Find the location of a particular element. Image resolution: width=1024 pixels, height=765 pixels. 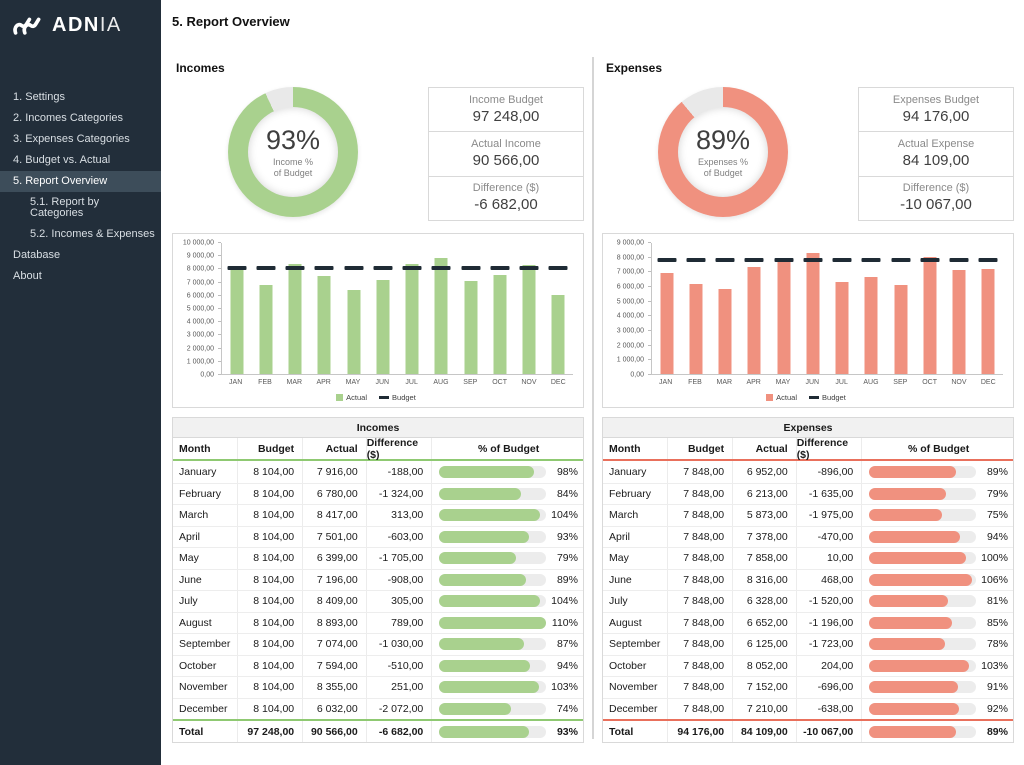

y-tick-label: 10 000,00 is located at coordinates (198, 243).